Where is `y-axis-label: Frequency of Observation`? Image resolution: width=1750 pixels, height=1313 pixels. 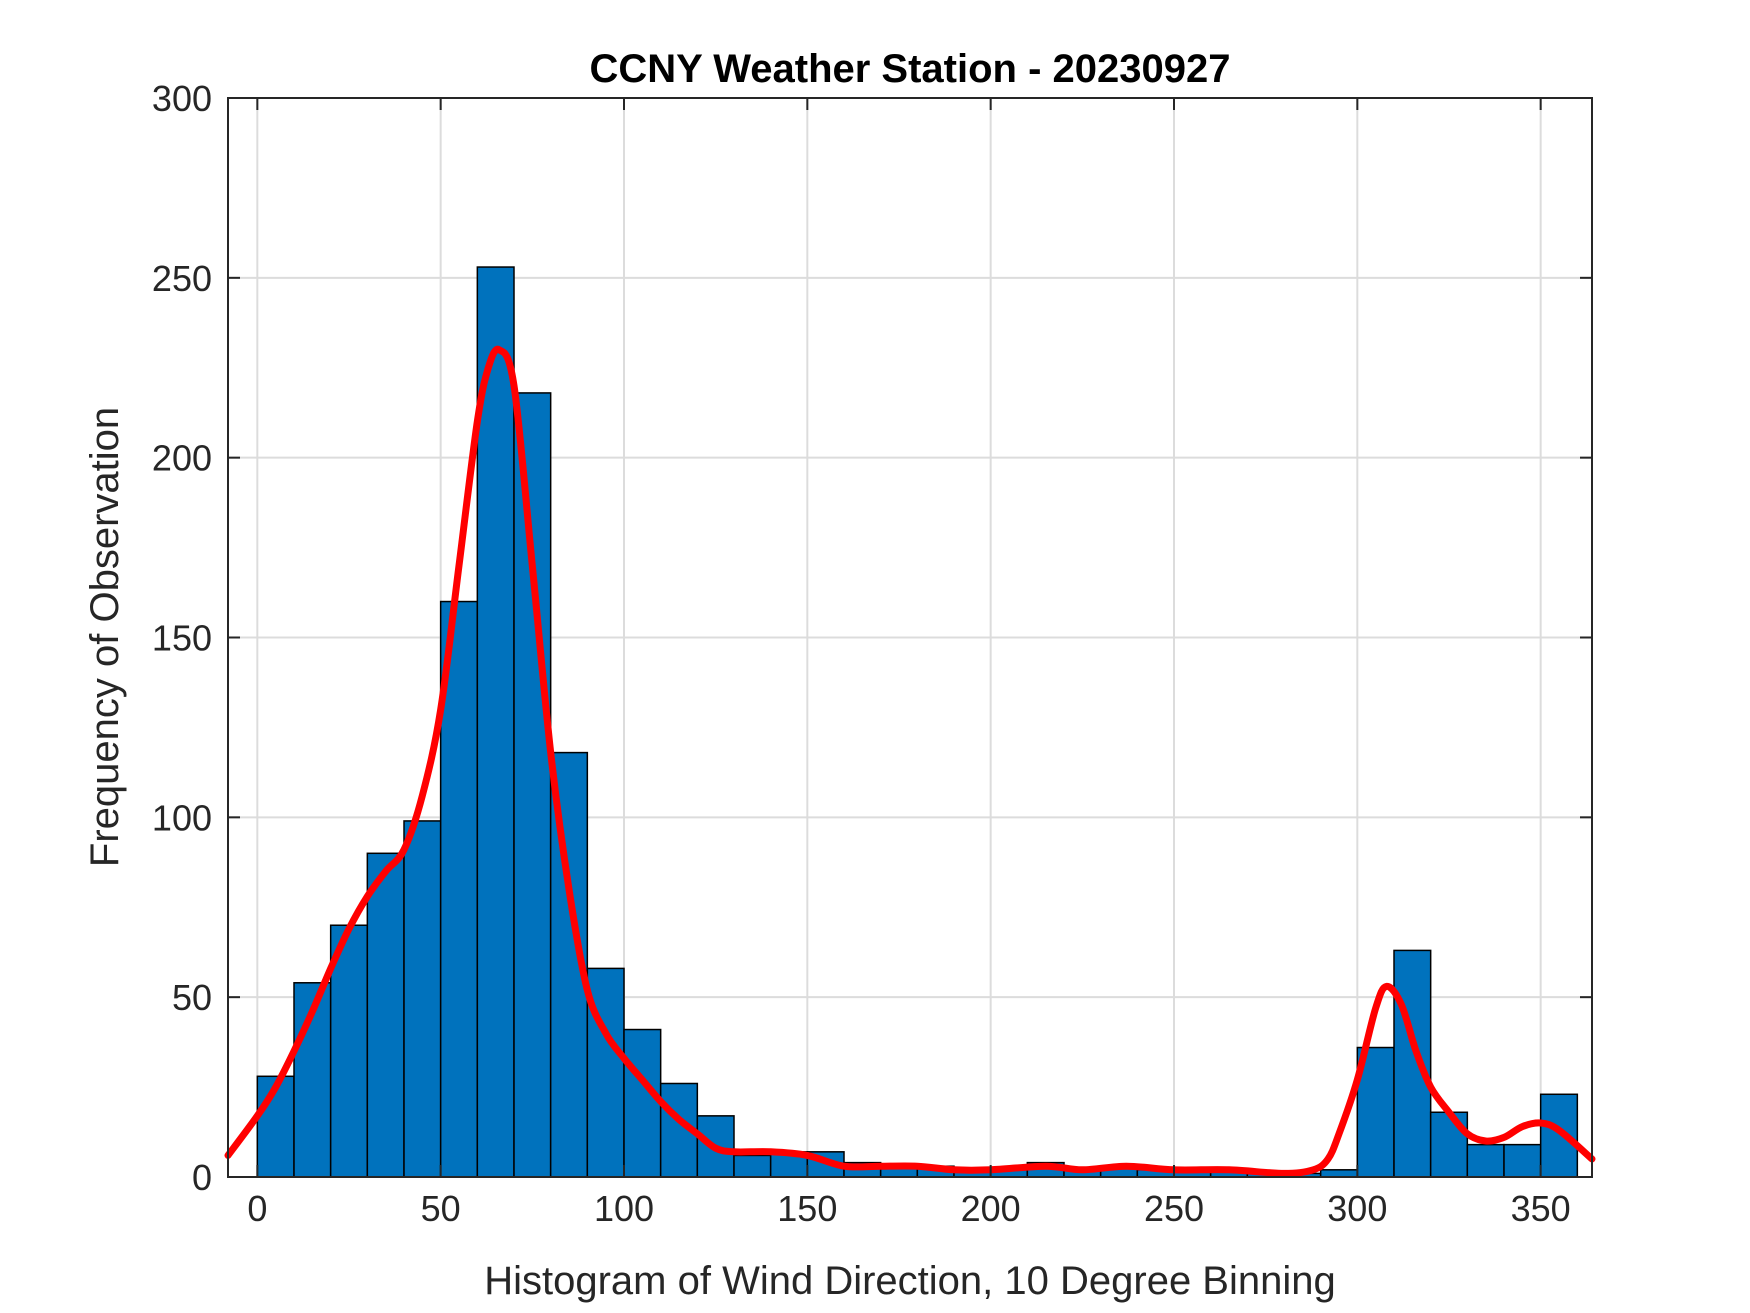
y-axis-label: Frequency of Observation is located at coordinates (105, 637).